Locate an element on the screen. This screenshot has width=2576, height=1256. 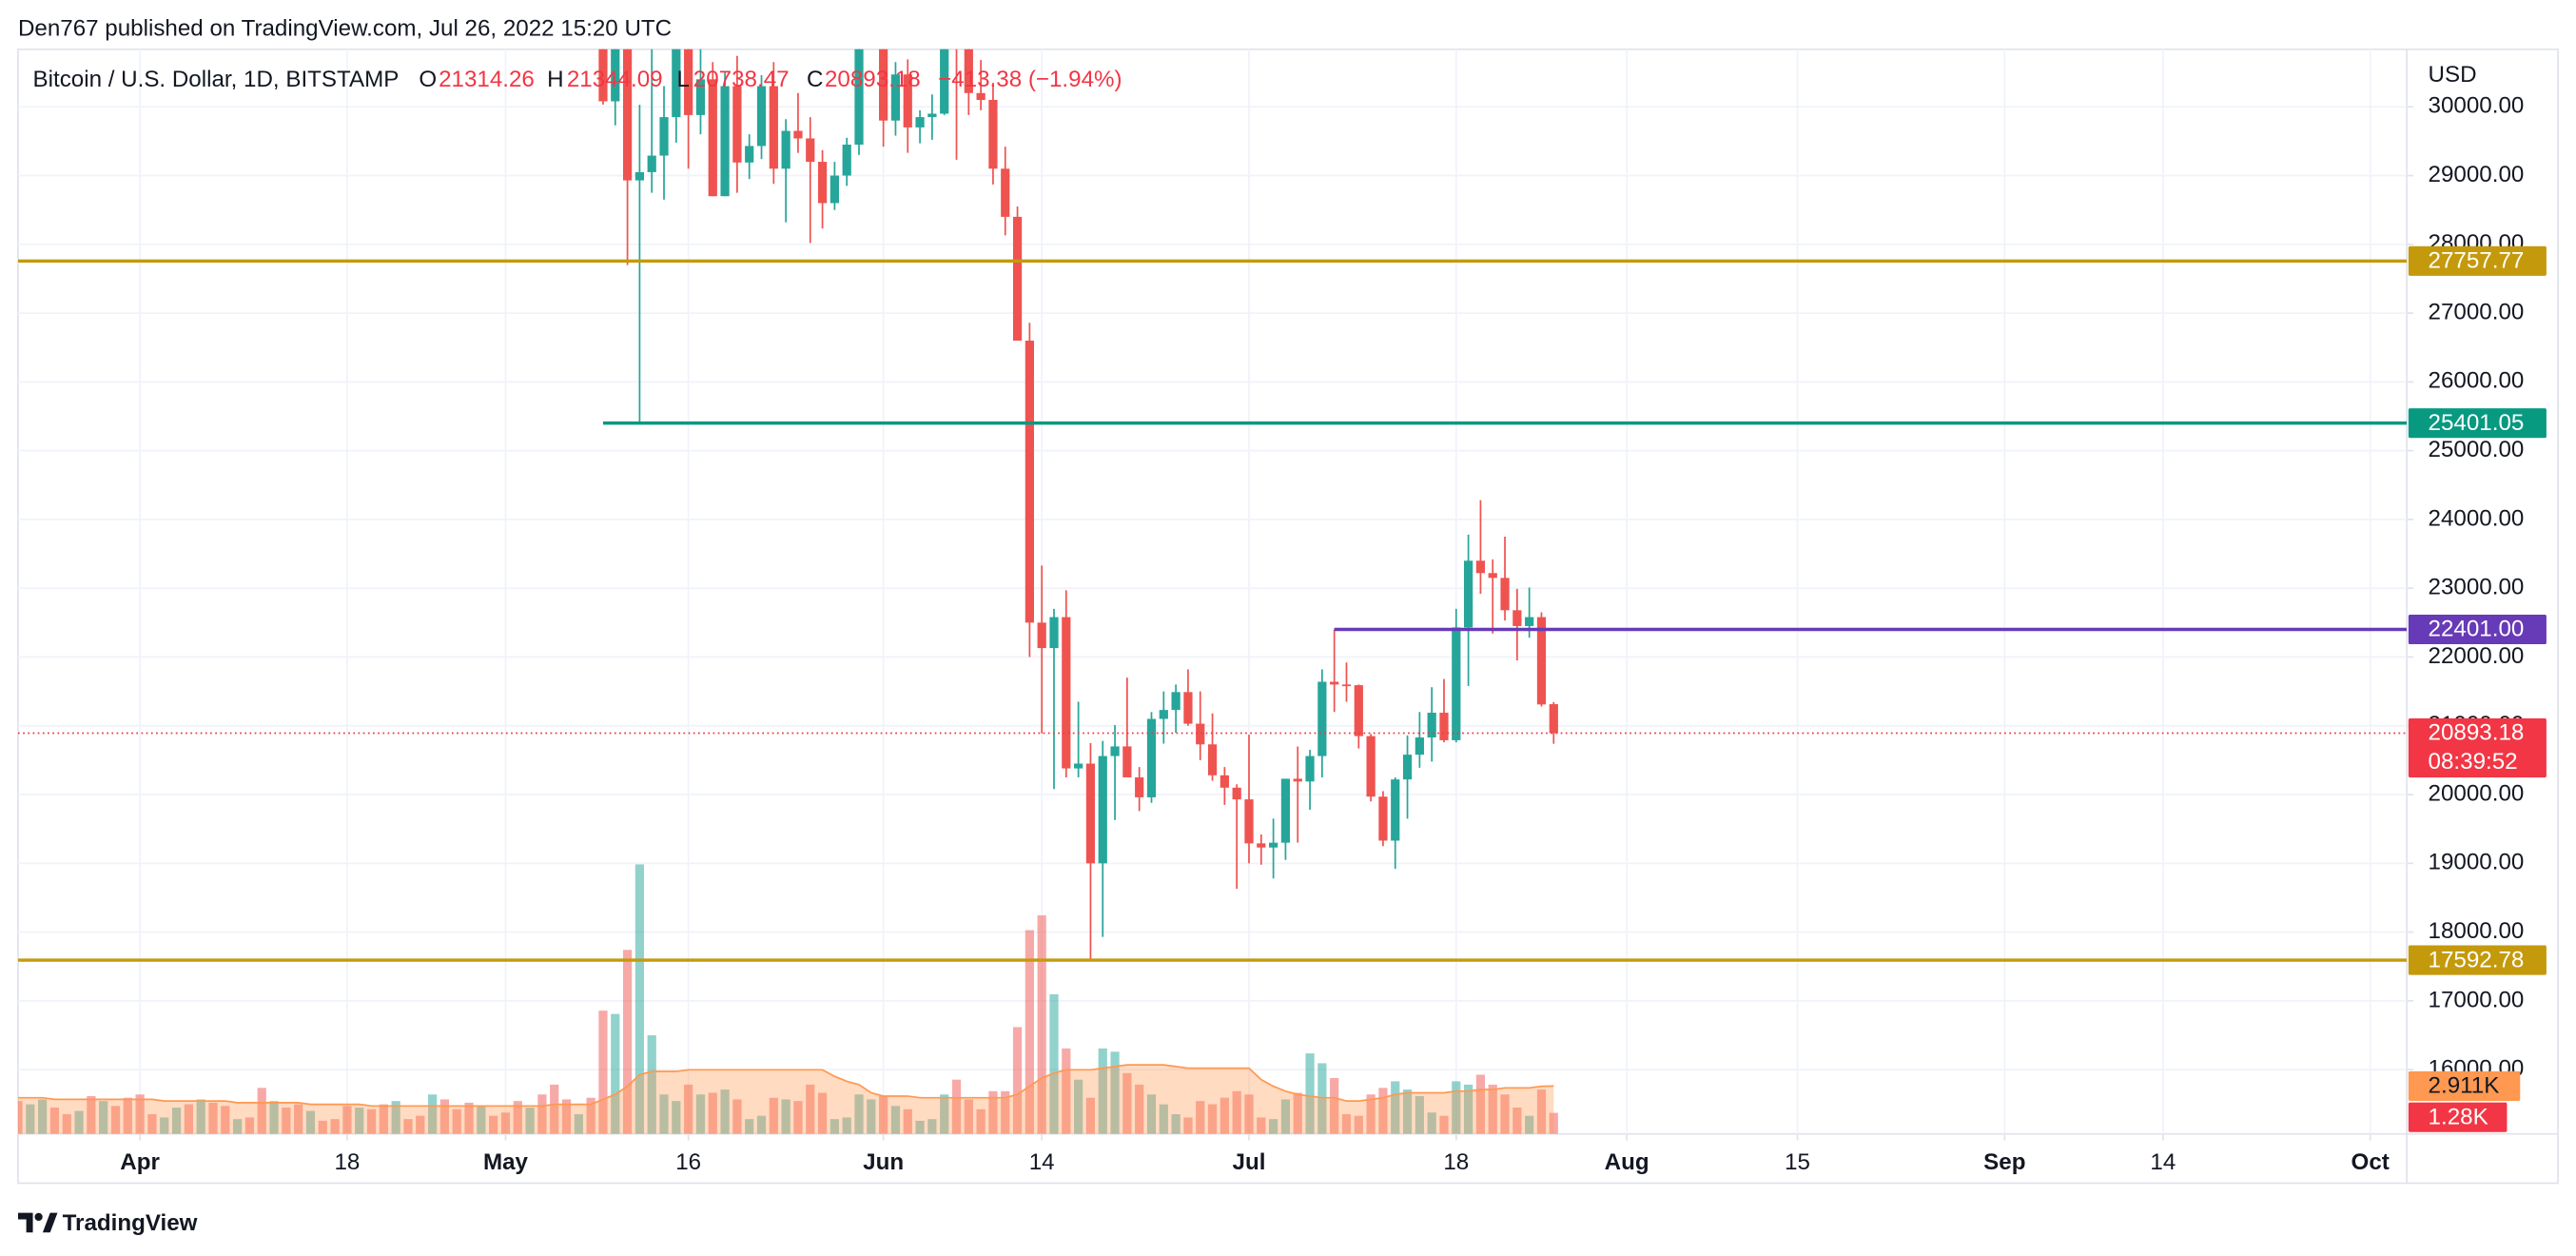
logo-mark is located at coordinates (50, 1222).